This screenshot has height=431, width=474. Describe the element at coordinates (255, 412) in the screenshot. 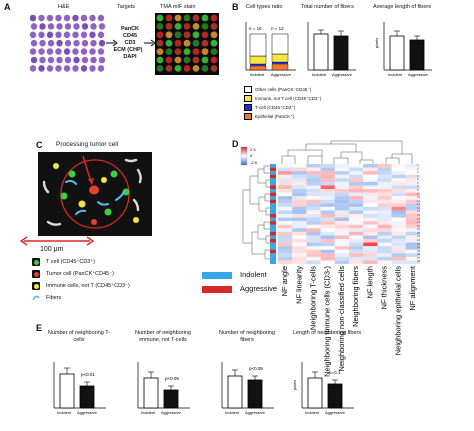

I see `x-aggressive: Aggressive` at that location.